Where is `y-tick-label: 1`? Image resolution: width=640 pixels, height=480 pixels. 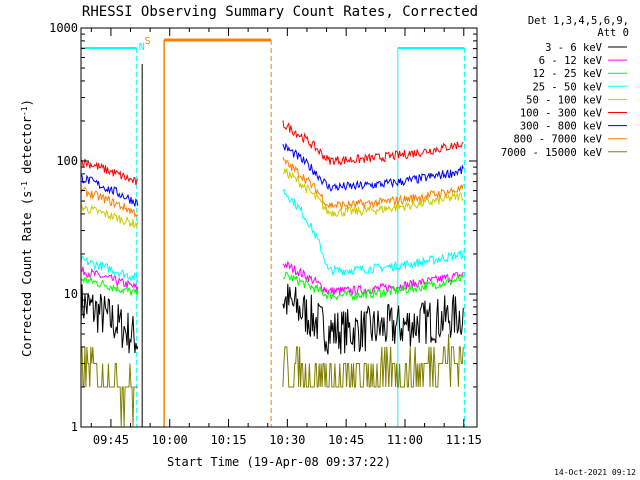 y-tick-label: 1 is located at coordinates (74, 427).